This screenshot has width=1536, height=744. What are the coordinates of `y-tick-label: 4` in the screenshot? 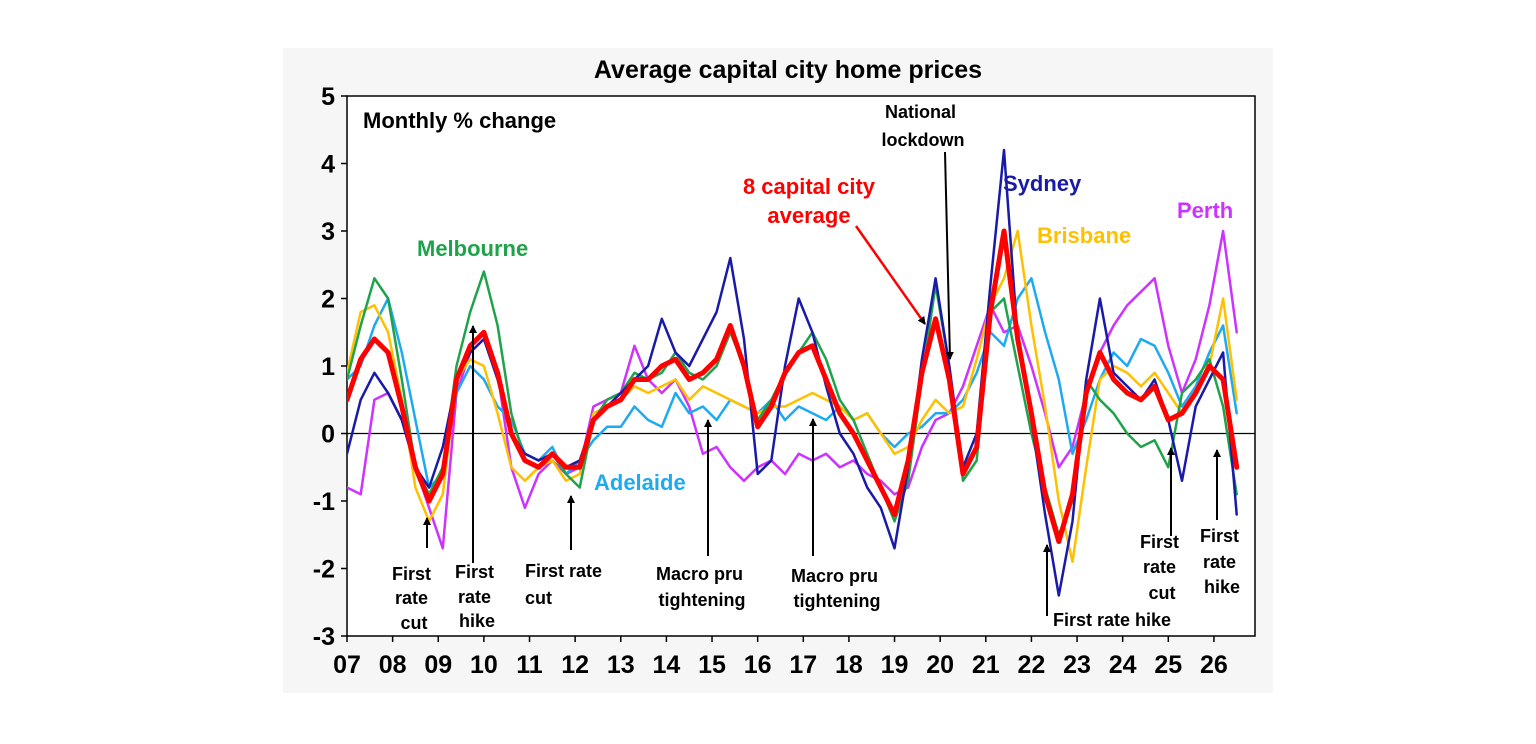 It's located at (328, 165).